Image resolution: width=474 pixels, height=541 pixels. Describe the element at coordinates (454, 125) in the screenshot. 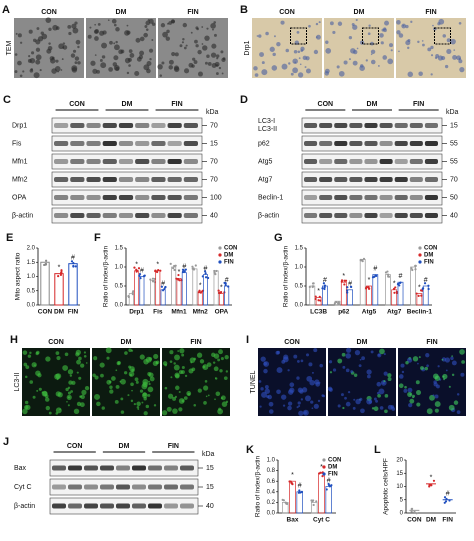

I see `kda: 15` at that location.